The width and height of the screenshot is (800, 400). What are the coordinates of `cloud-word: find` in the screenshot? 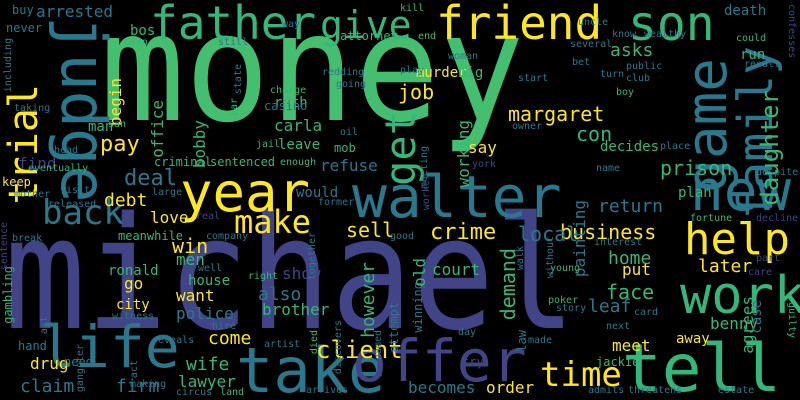 It's located at (37, 163).